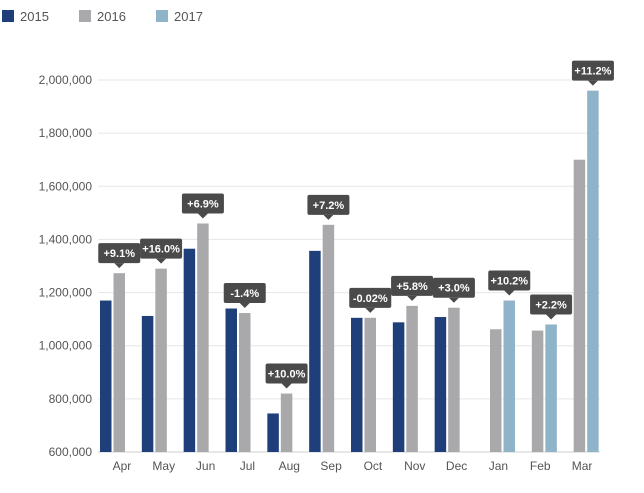 The width and height of the screenshot is (644, 493). I want to click on bar-jul-2016, so click(245, 382).